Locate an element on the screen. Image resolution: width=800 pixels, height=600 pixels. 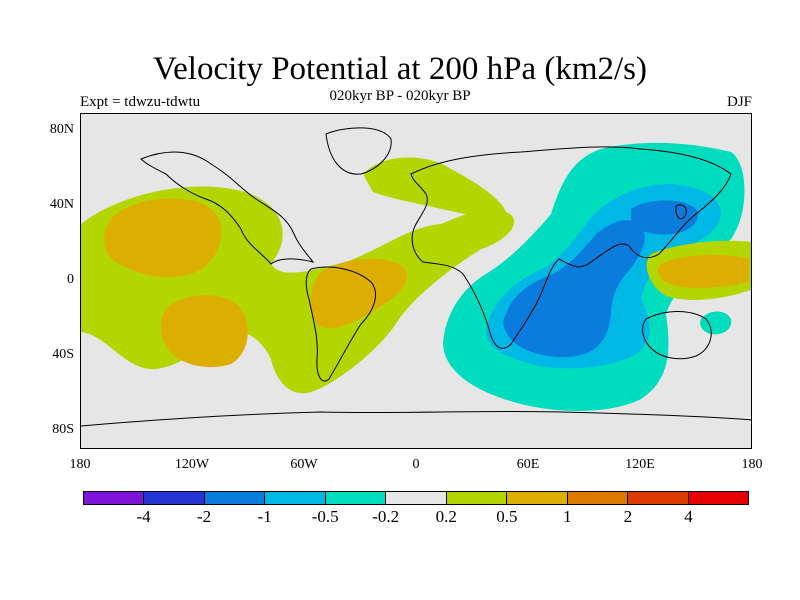
lon-label-180e: 180 is located at coordinates (752, 464).